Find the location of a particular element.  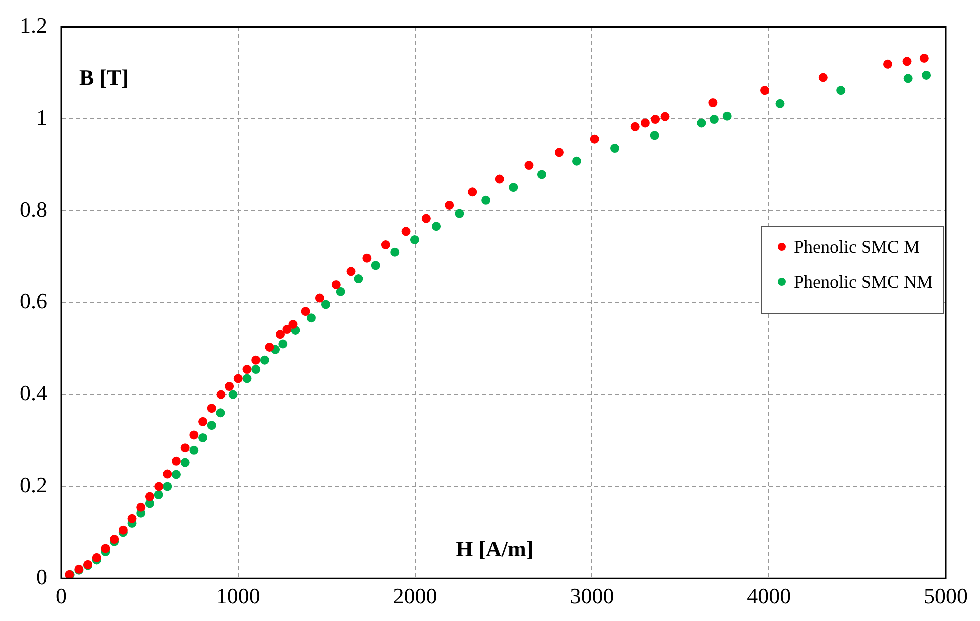

x-tick-label: 2000 is located at coordinates (415, 596).